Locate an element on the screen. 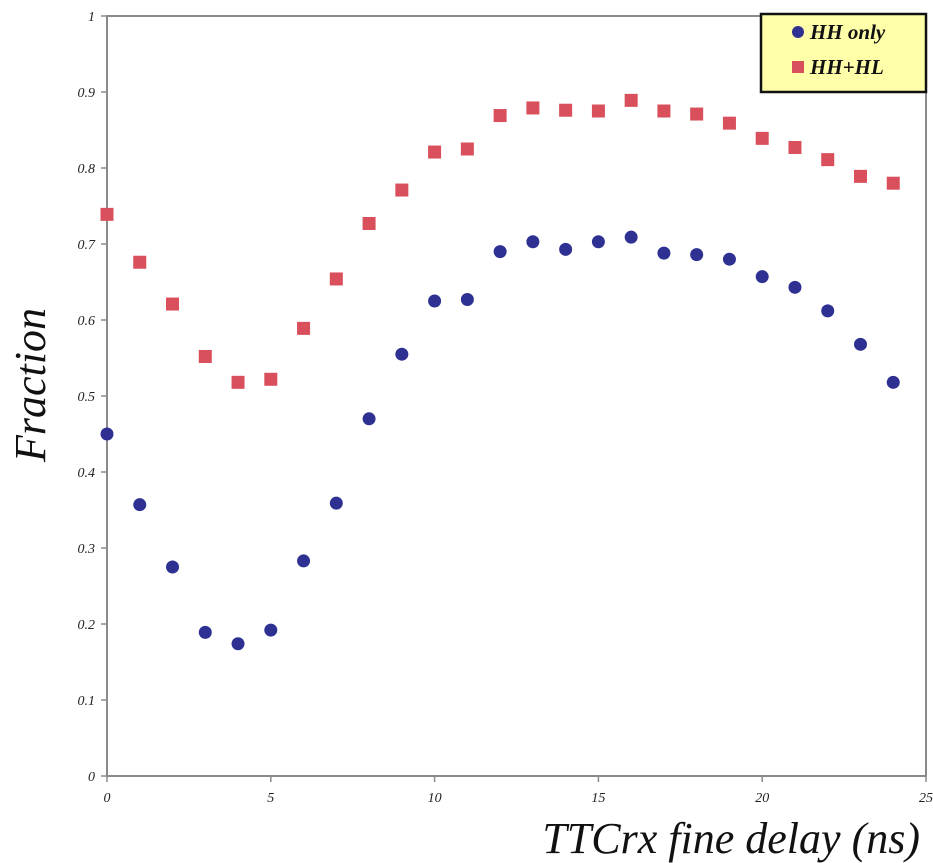 This screenshot has height=863, width=933. legend-marker-hh-hl is located at coordinates (798, 67).